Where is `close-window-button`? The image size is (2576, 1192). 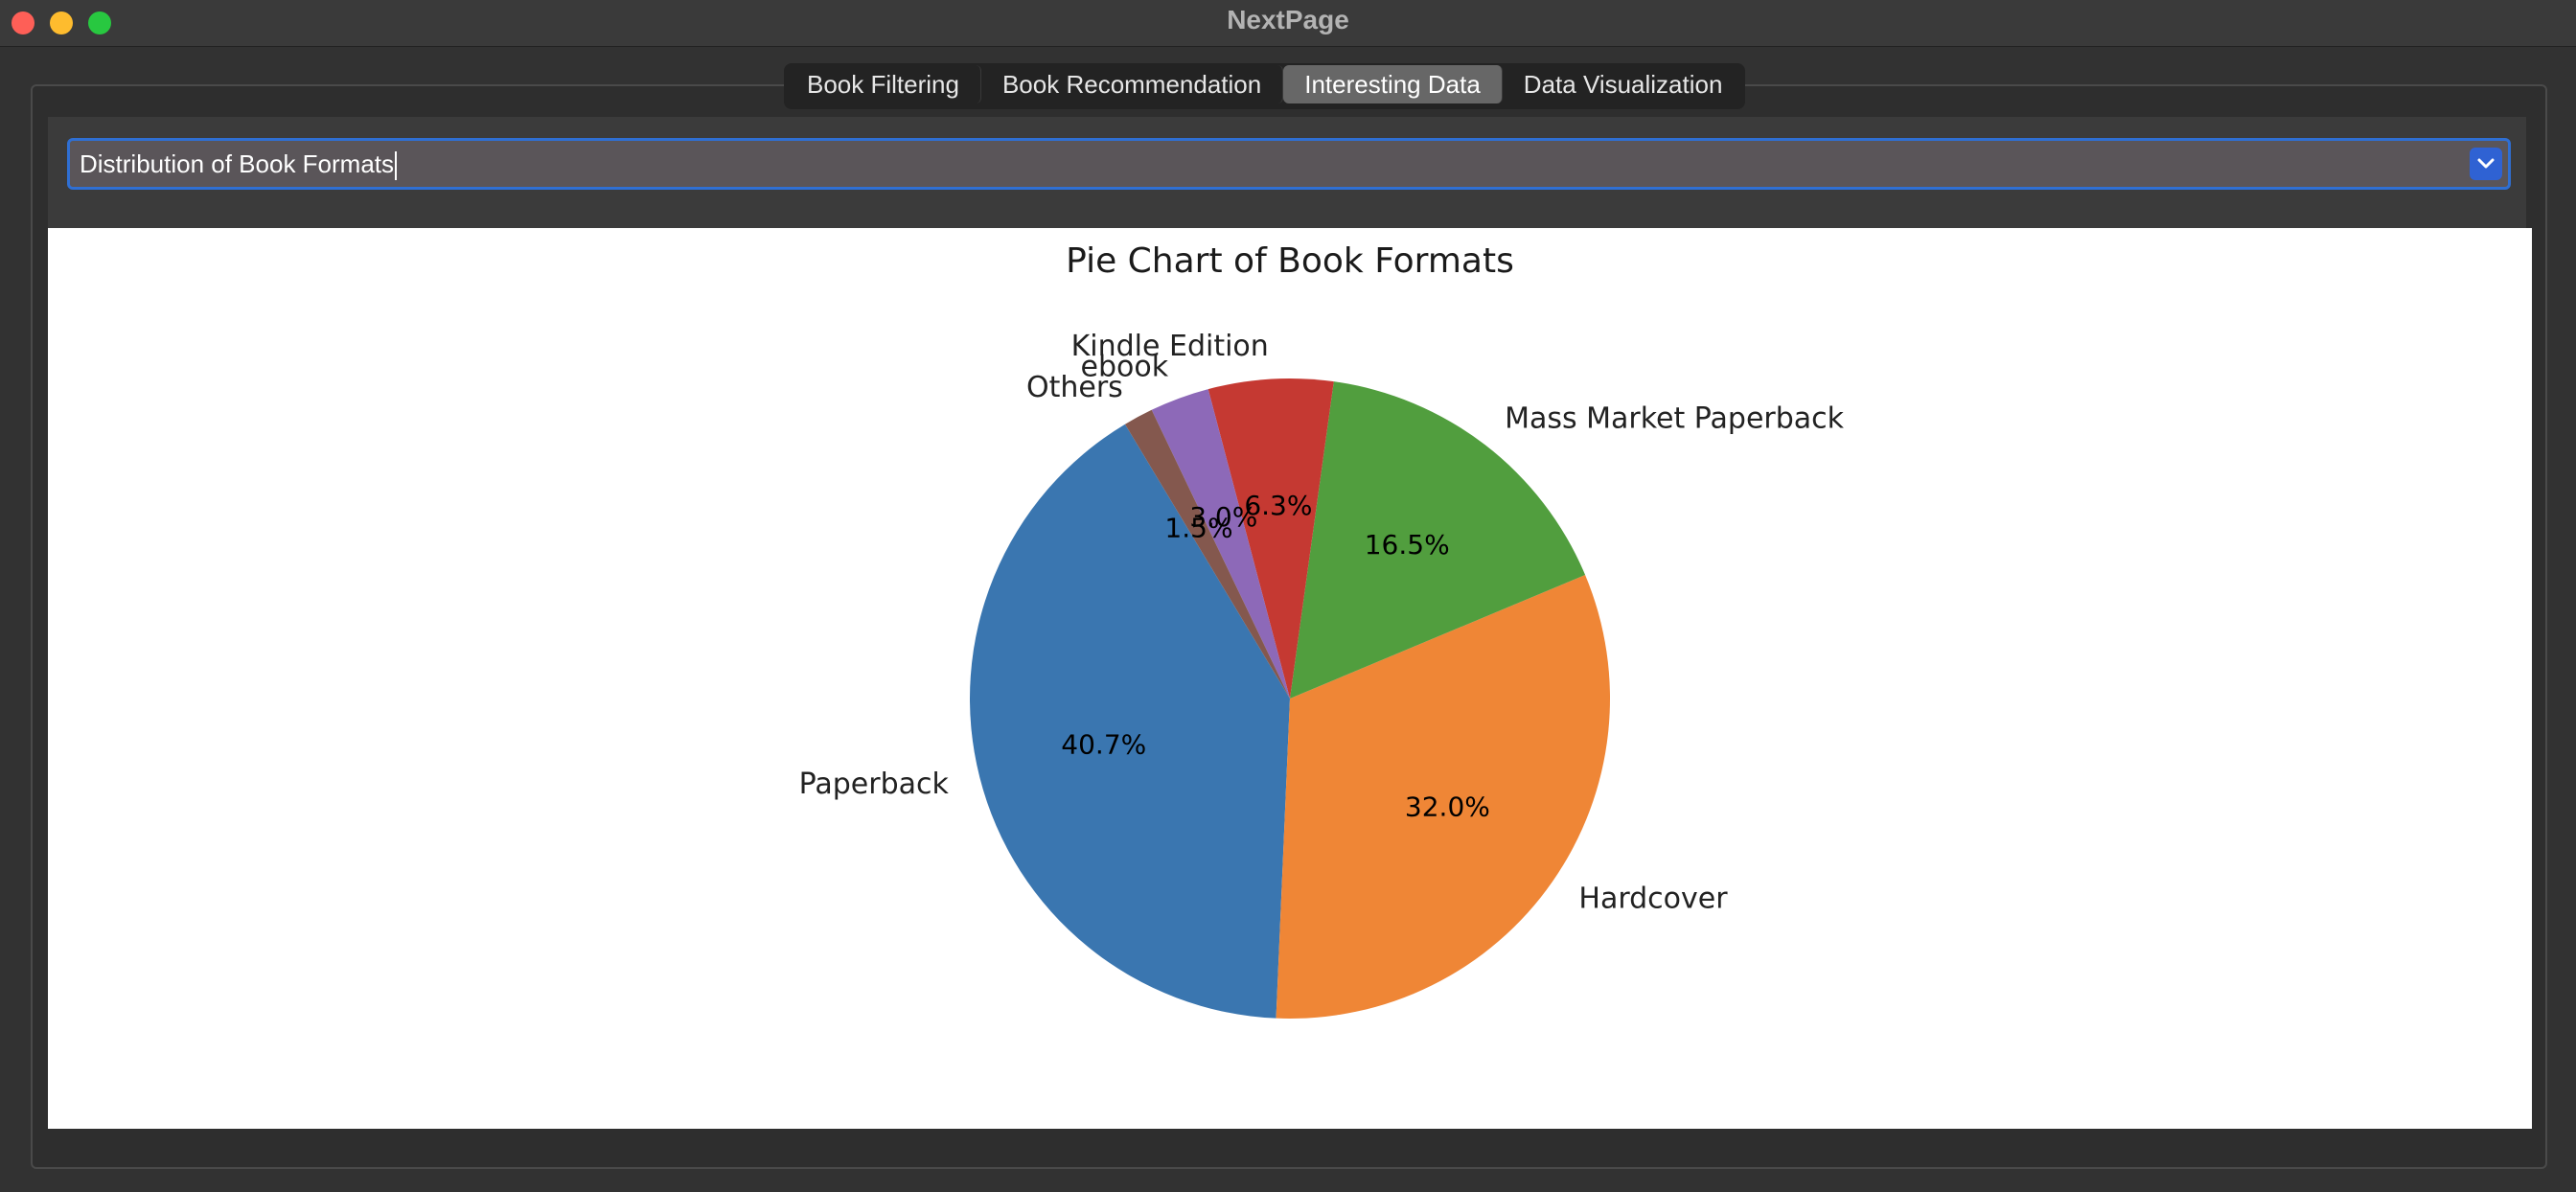 close-window-button is located at coordinates (23, 22).